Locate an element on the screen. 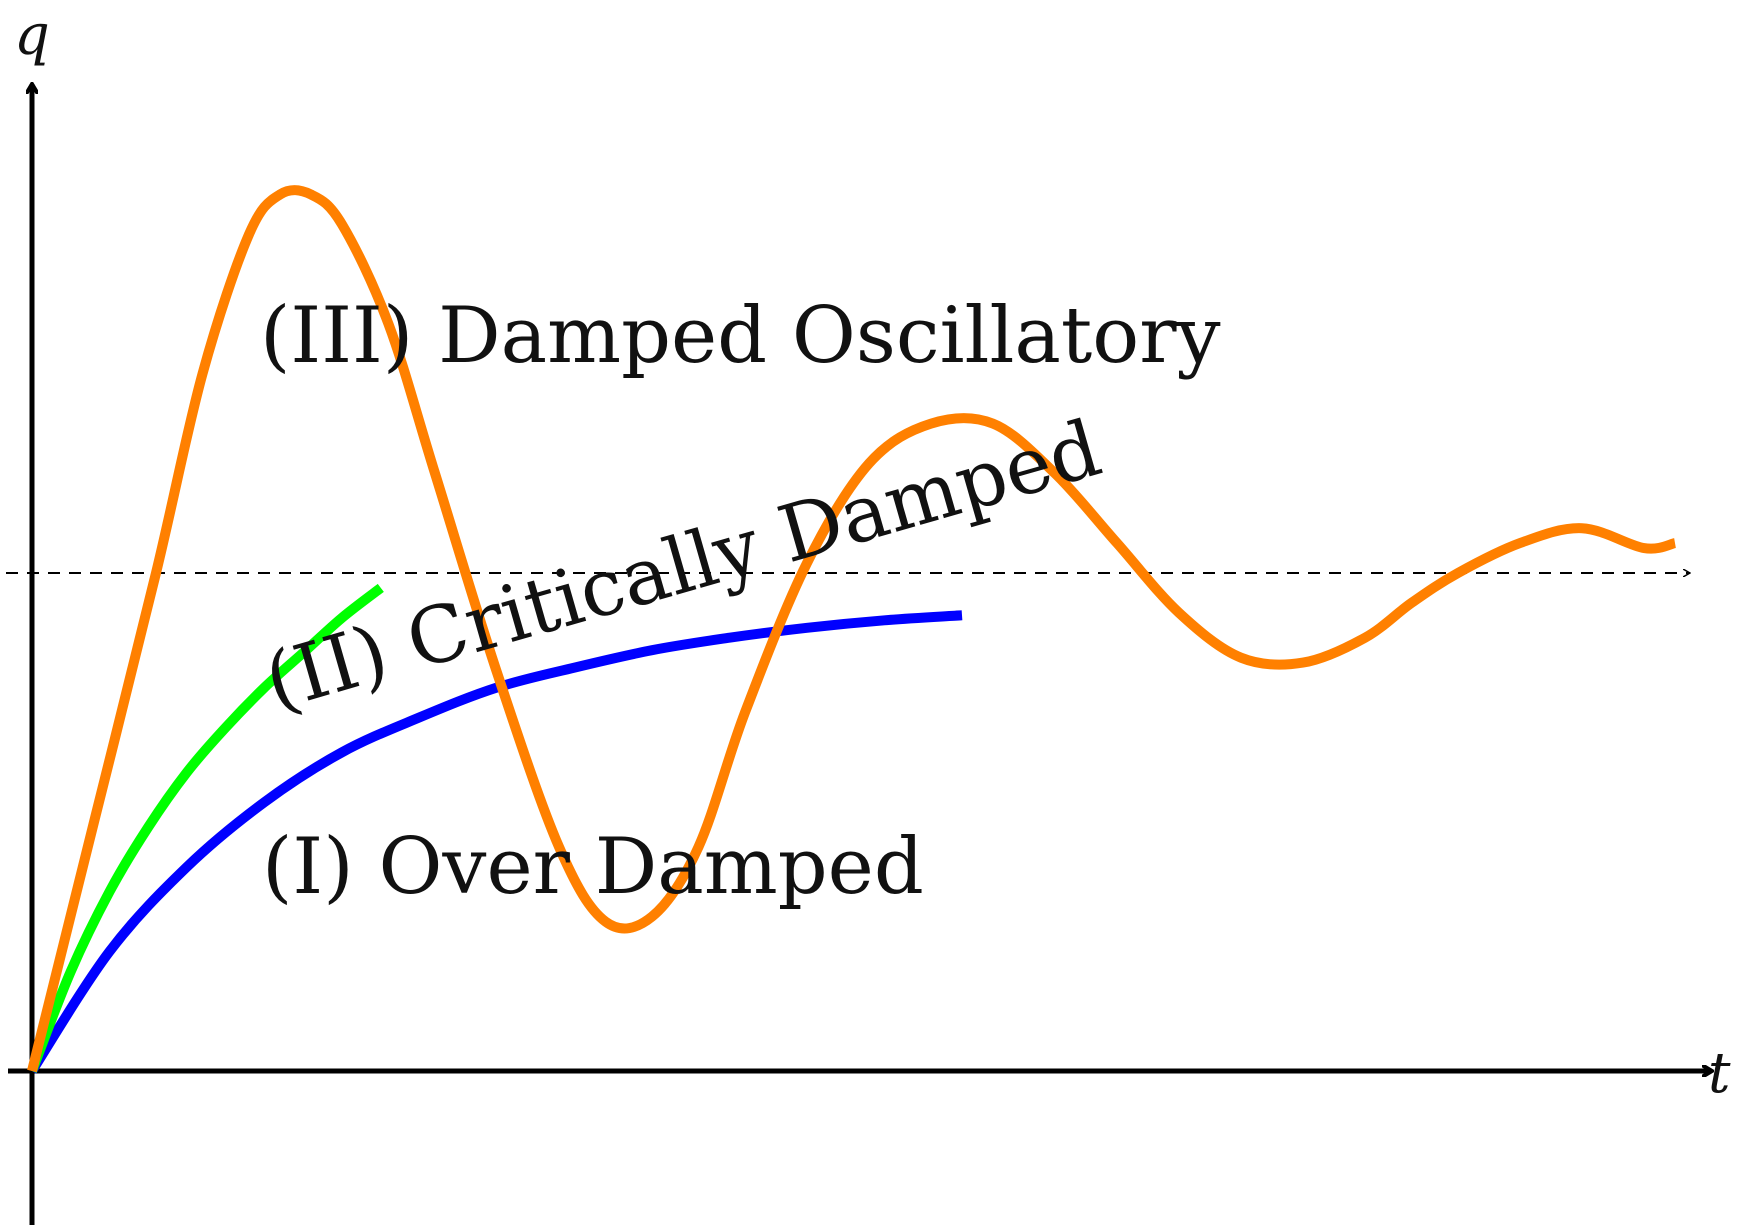  label-over-damped: (I) Over Damped is located at coordinates (593, 867).